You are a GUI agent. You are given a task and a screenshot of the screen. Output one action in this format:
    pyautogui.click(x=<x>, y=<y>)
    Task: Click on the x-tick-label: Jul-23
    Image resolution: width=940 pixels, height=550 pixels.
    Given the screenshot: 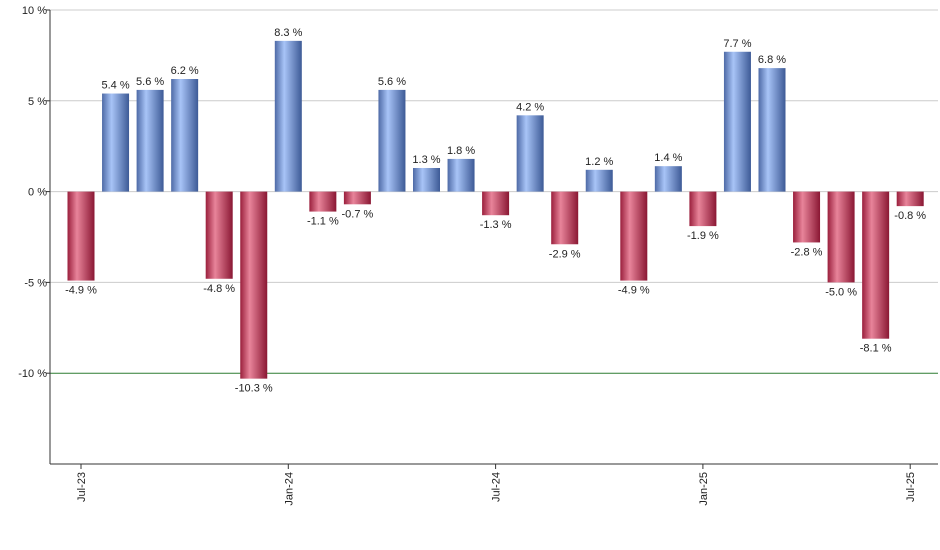 What is the action you would take?
    pyautogui.click(x=82, y=487)
    